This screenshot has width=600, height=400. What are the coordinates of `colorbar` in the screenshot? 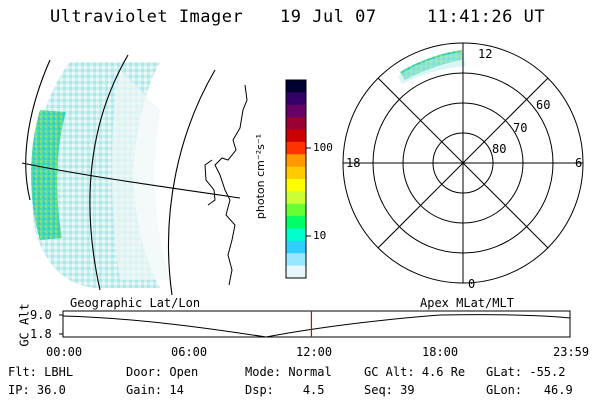 It's located at (298, 179).